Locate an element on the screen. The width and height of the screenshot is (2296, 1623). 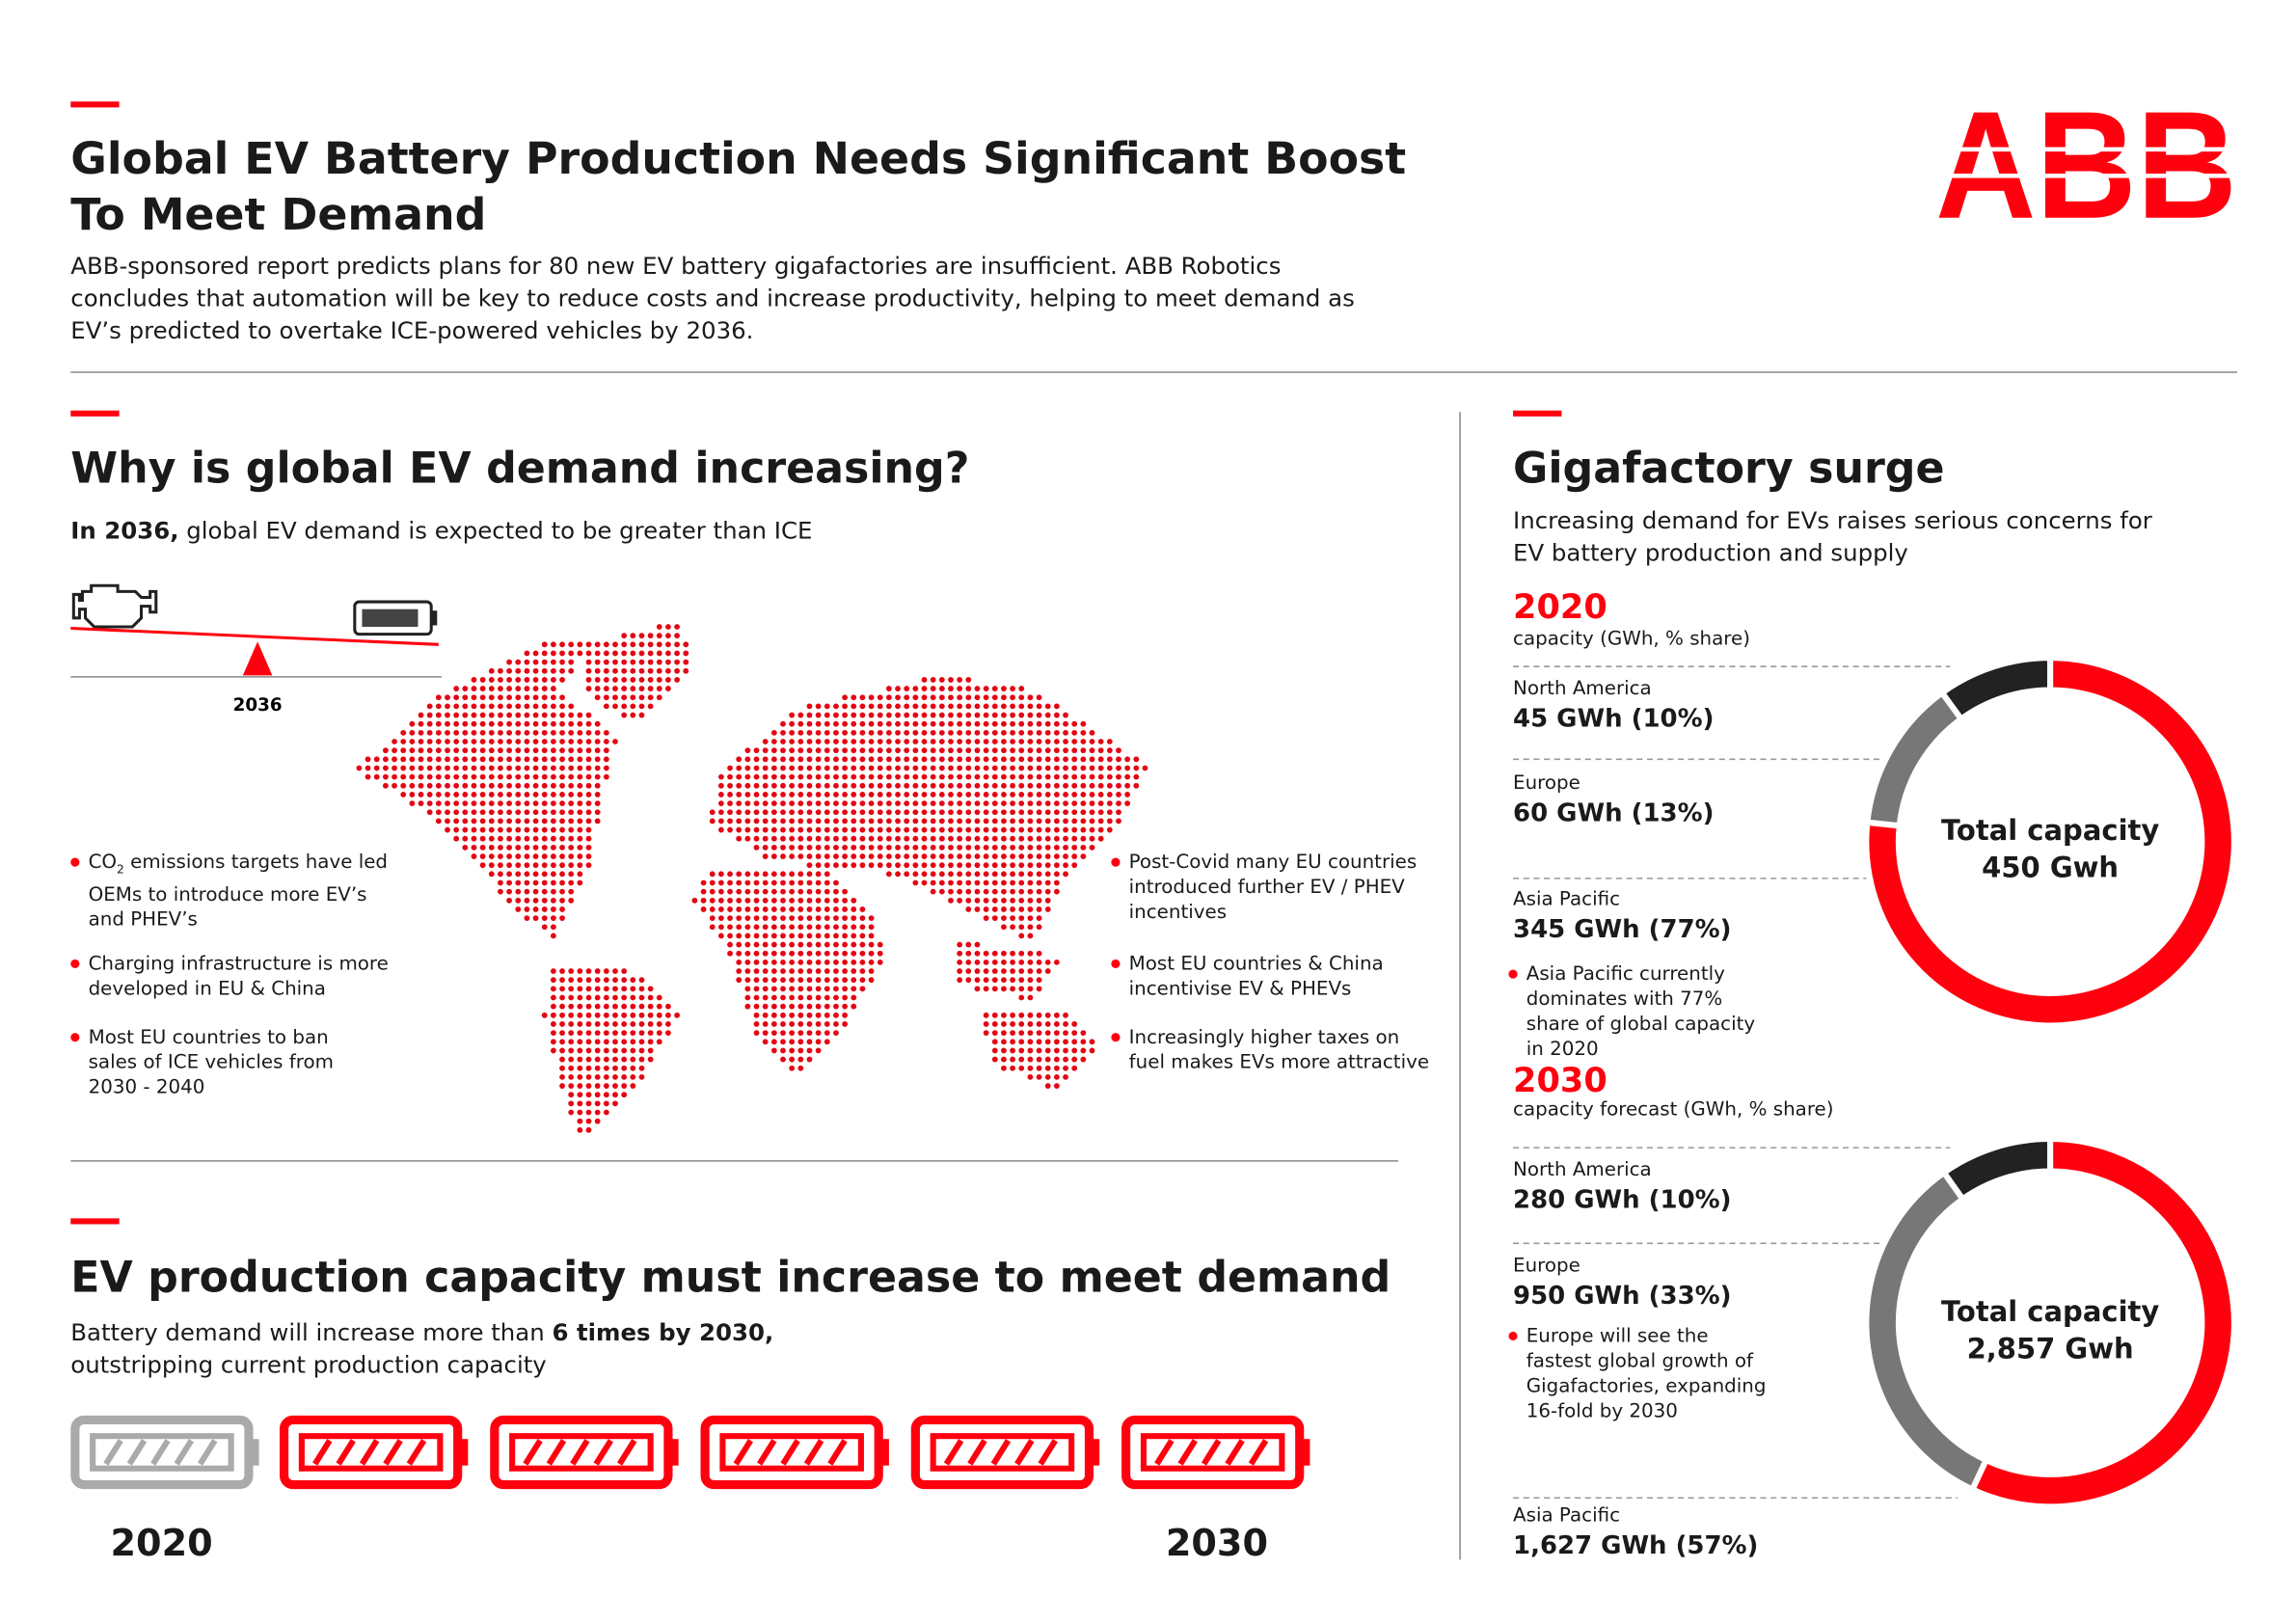
battery is located at coordinates (794, 1452).